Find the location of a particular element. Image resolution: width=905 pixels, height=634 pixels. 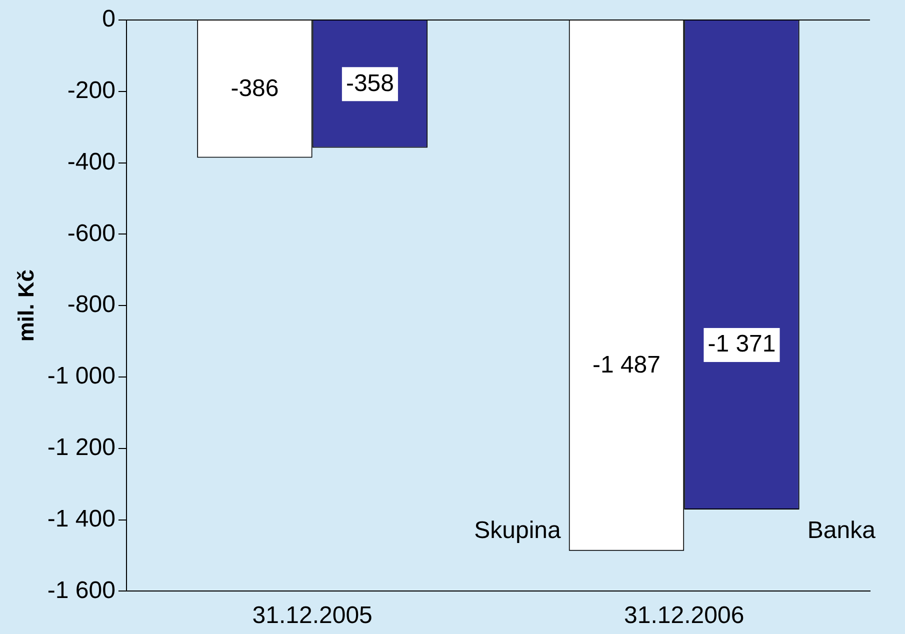

data-label: -1 487 is located at coordinates (626, 364).